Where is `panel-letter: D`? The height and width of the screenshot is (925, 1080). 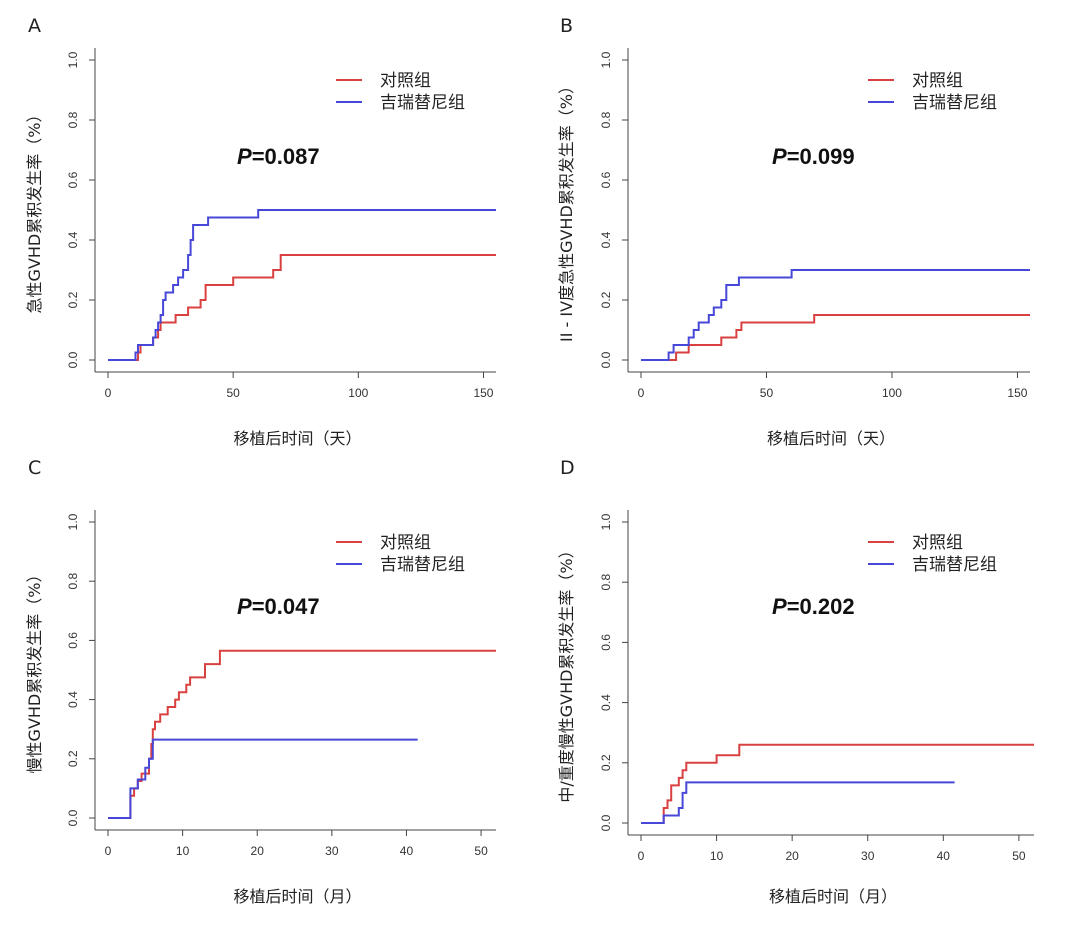
panel-letter: D is located at coordinates (567, 468).